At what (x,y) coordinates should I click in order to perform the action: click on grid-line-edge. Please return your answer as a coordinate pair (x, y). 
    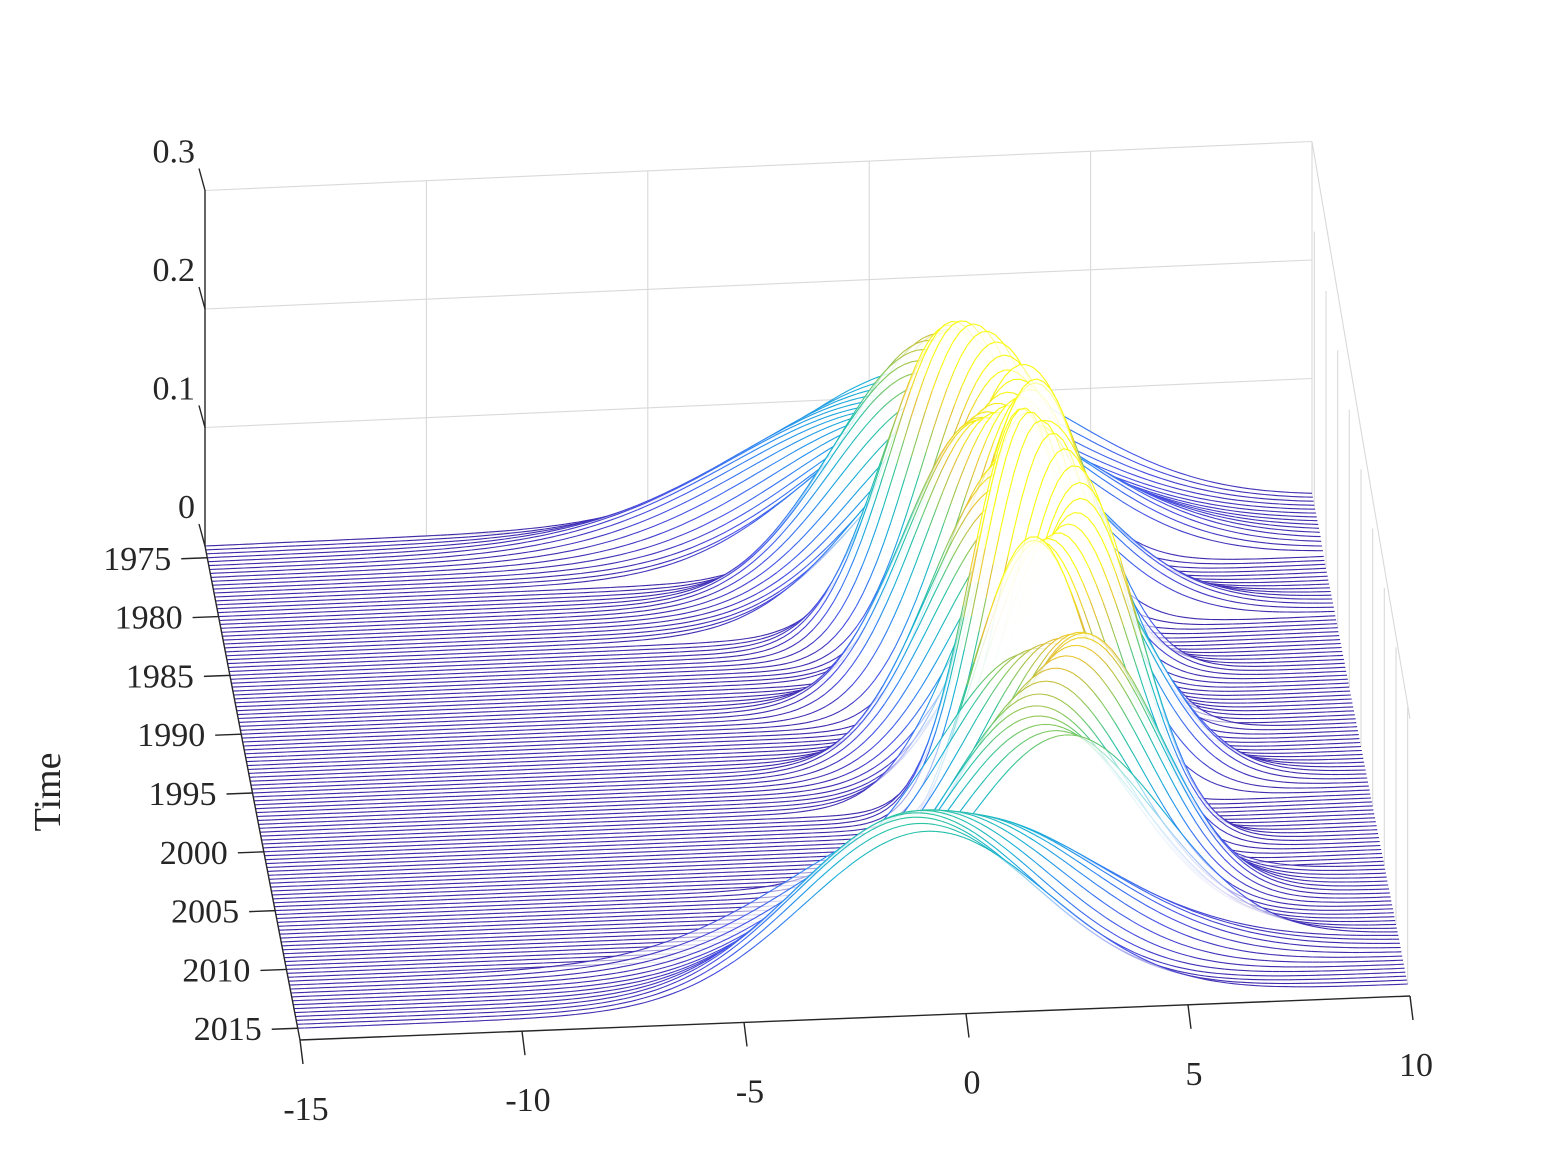
    Looking at the image, I should click on (1361, 430).